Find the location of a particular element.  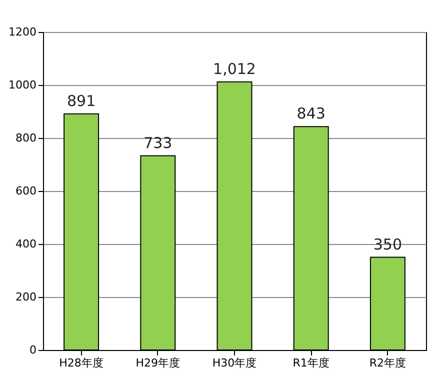

x-tick-label: H30年度 is located at coordinates (234, 363).